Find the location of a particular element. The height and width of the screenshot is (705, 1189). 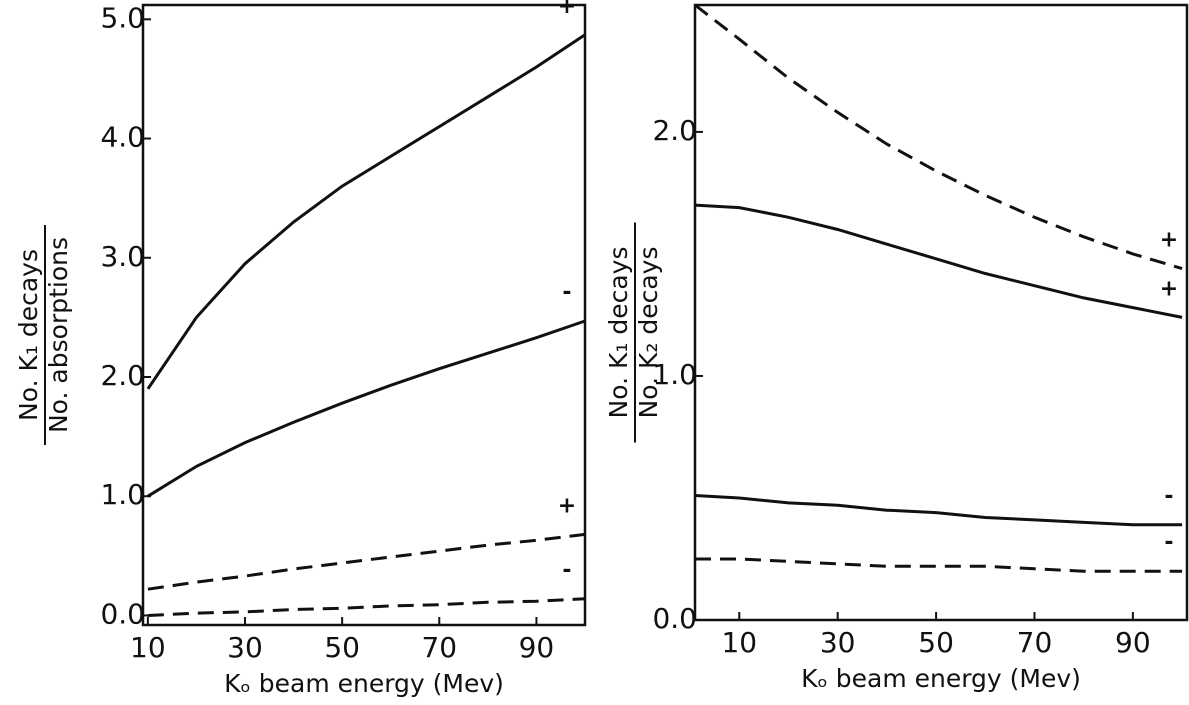

y-label-denominator: No. K₂ decays is located at coordinates (648, 333).